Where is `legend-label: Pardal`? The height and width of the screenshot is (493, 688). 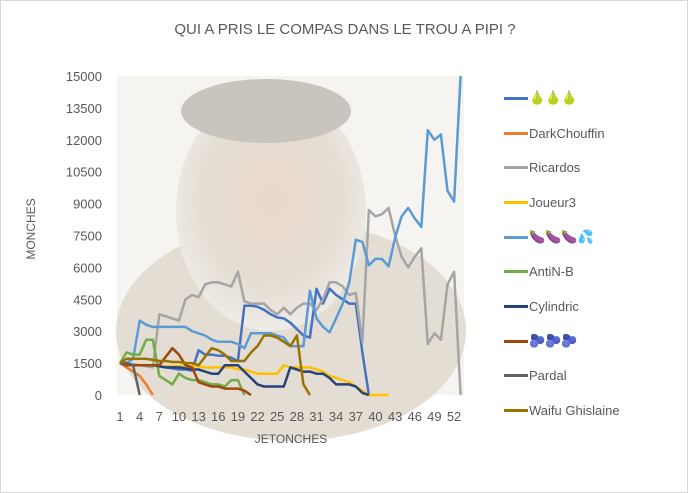 legend-label: Pardal is located at coordinates (548, 376).